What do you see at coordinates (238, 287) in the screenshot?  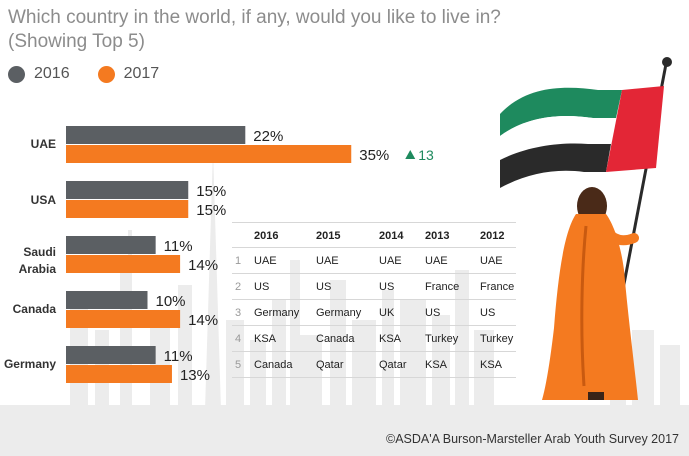 I see `table-rank: 2` at bounding box center [238, 287].